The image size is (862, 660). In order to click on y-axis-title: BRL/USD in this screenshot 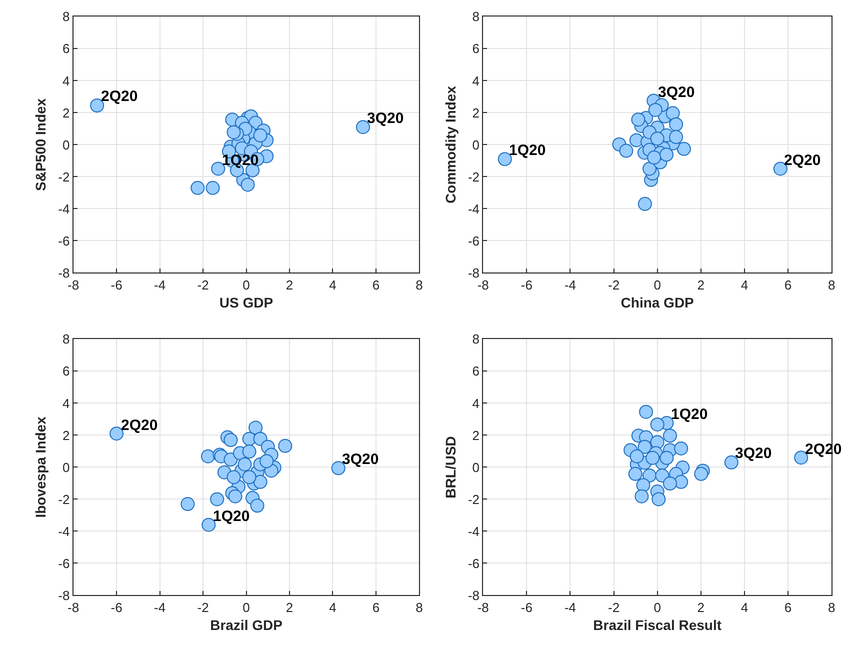, I will do `click(450, 467)`.